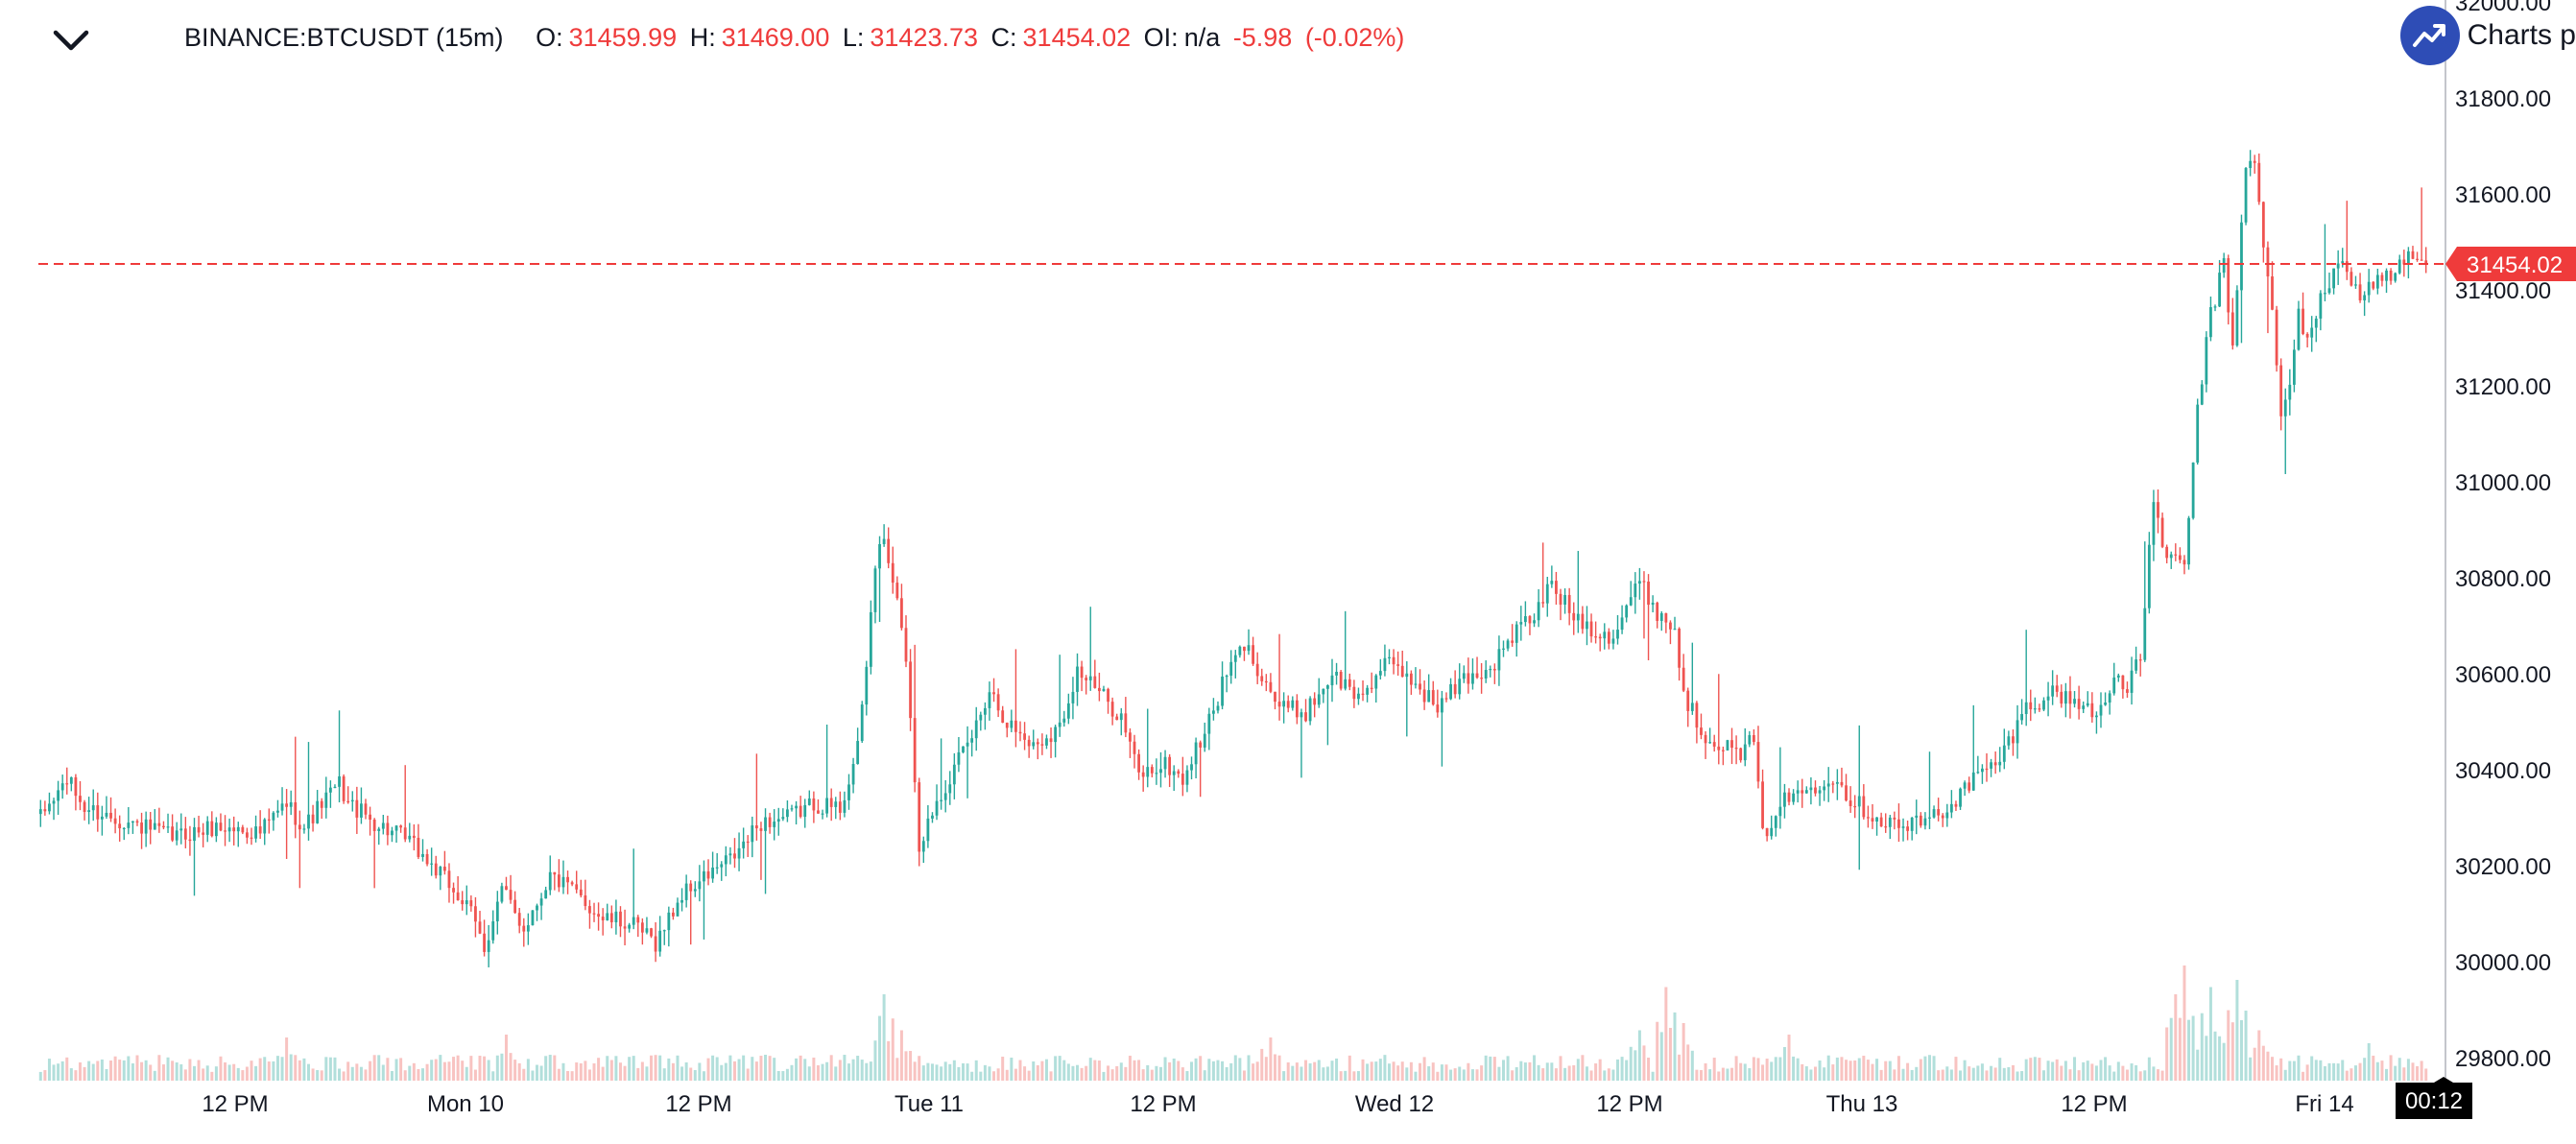 The height and width of the screenshot is (1144, 2576). I want to click on charts-badge: Charts p, so click(2487, 35).